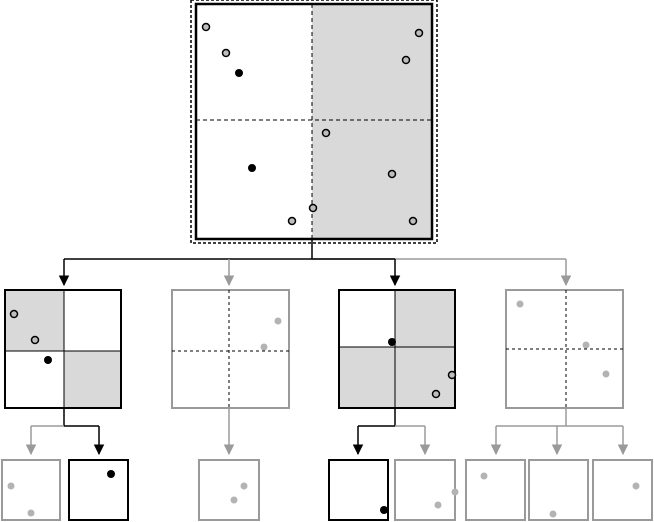 This screenshot has width=654, height=522. Describe the element at coordinates (372, 121) in the screenshot. I see `root-shaded-region` at that location.